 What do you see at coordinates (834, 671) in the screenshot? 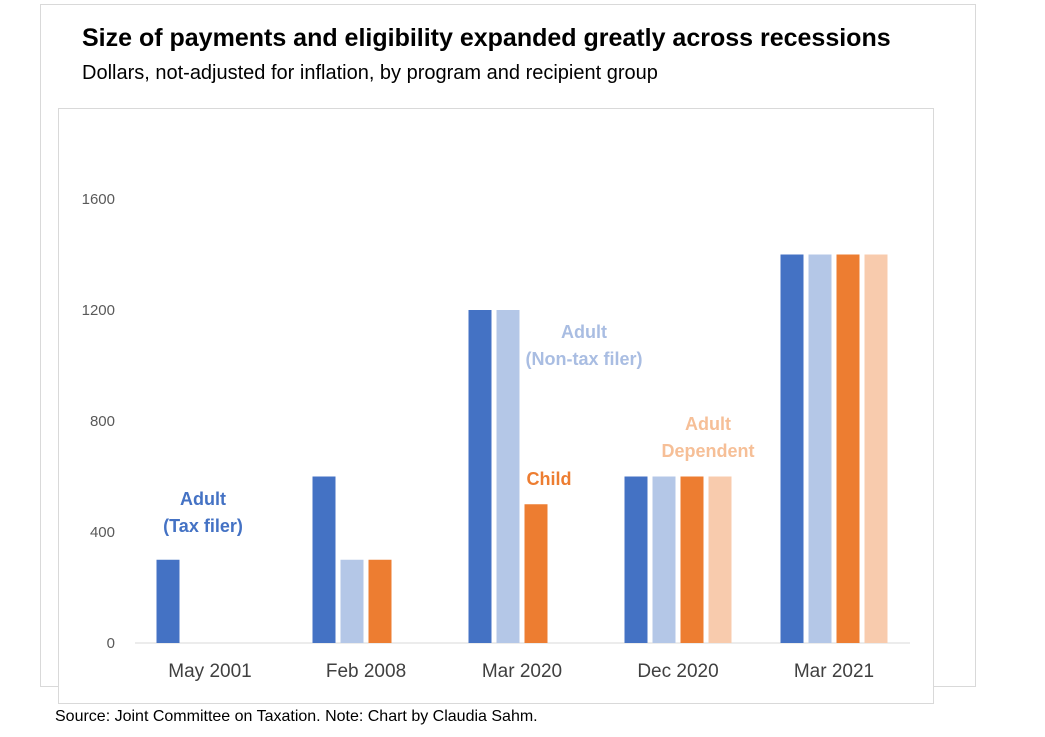
I see `x-category-label: Mar 2021` at bounding box center [834, 671].